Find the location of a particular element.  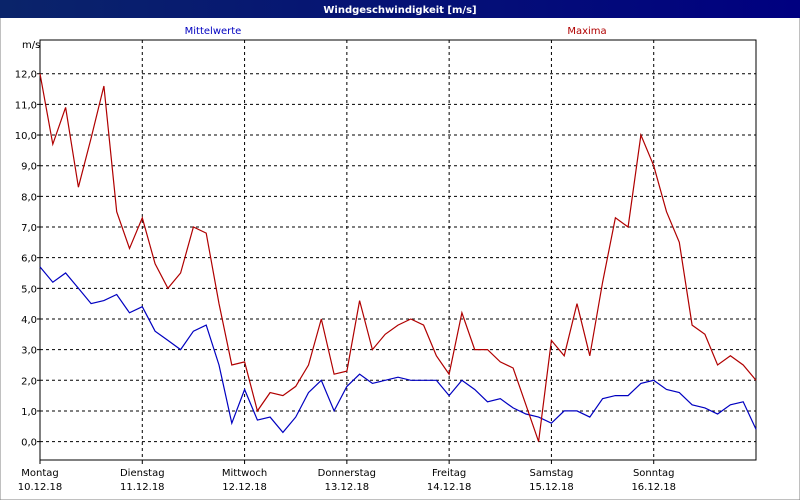

x-tick-label: Montag 10.12.18 is located at coordinates (40, 480).